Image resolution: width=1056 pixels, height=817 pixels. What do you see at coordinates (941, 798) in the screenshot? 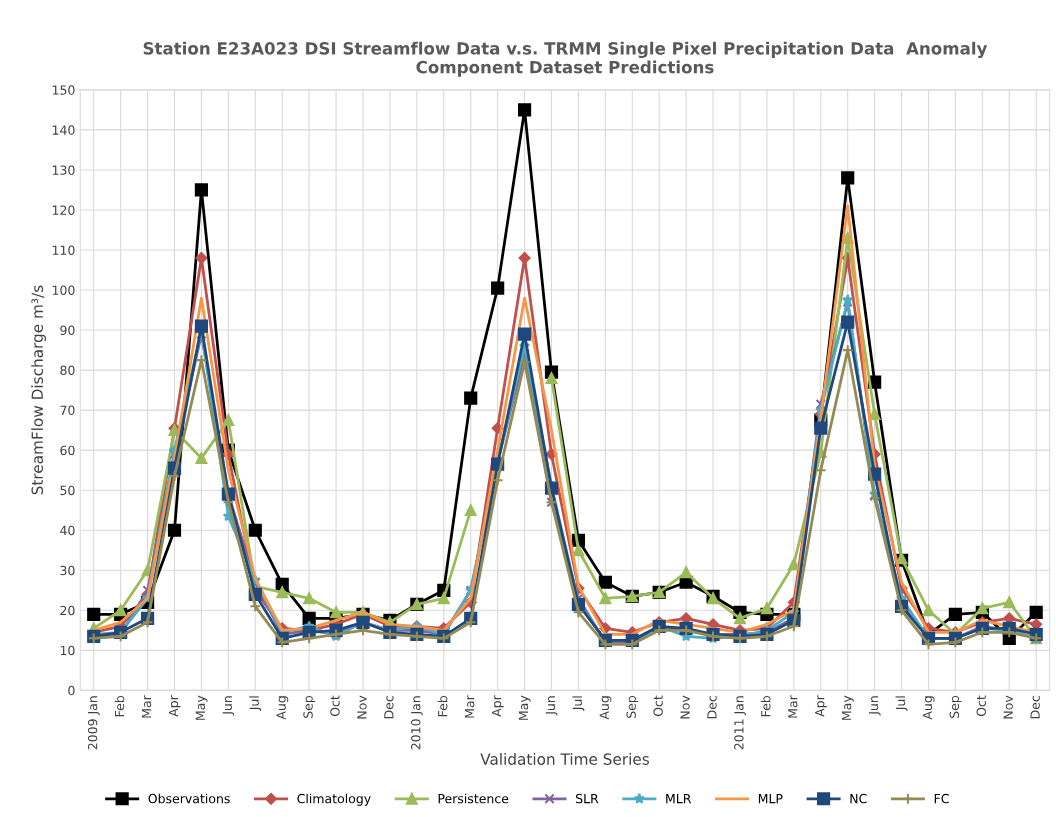
I see `legend-label: FC` at bounding box center [941, 798].